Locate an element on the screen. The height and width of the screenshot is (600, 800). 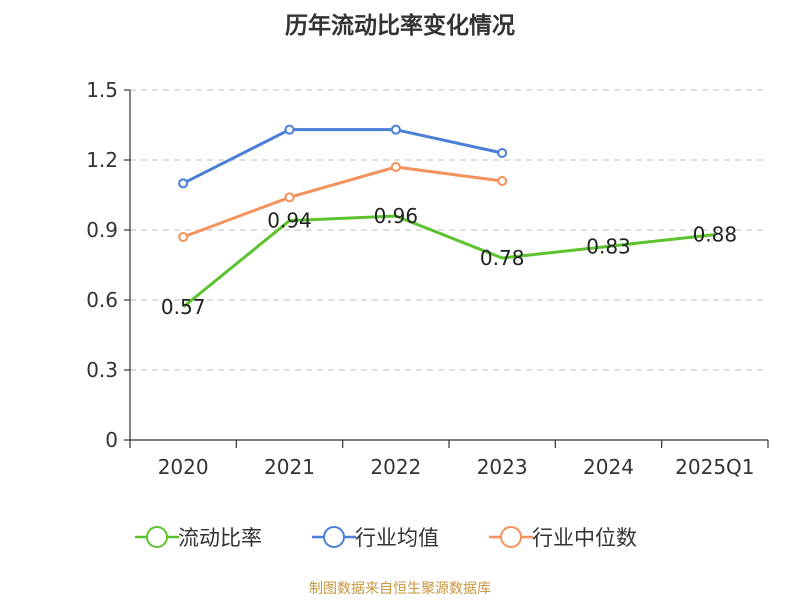
legend-label-2: 行业中位数 is located at coordinates (584, 538).